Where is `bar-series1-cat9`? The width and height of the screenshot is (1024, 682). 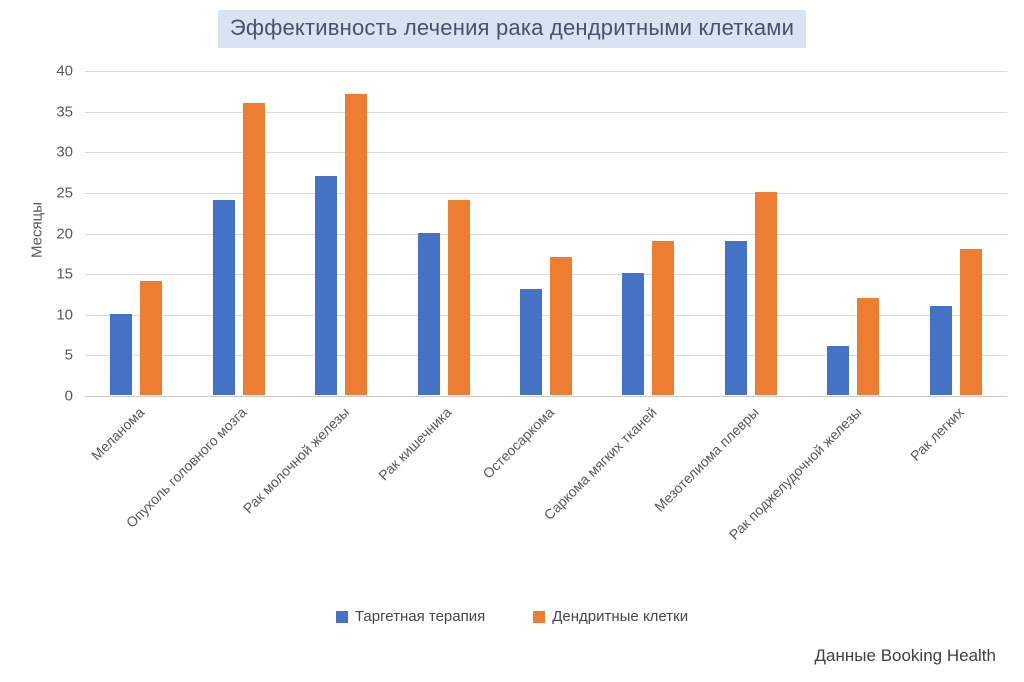 bar-series1-cat9 is located at coordinates (940, 350).